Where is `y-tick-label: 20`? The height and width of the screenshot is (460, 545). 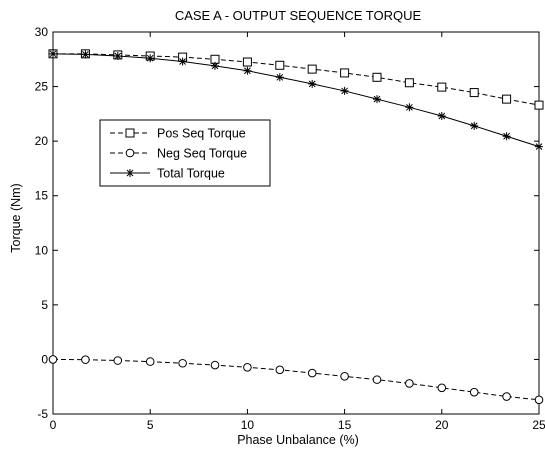
y-tick-label: 20 is located at coordinates (42, 141).